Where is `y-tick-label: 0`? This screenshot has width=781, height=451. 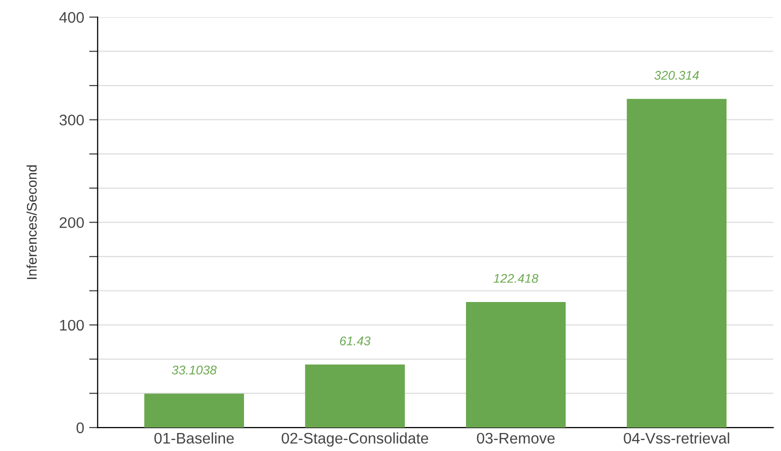
y-tick-label: 0 is located at coordinates (80, 428).